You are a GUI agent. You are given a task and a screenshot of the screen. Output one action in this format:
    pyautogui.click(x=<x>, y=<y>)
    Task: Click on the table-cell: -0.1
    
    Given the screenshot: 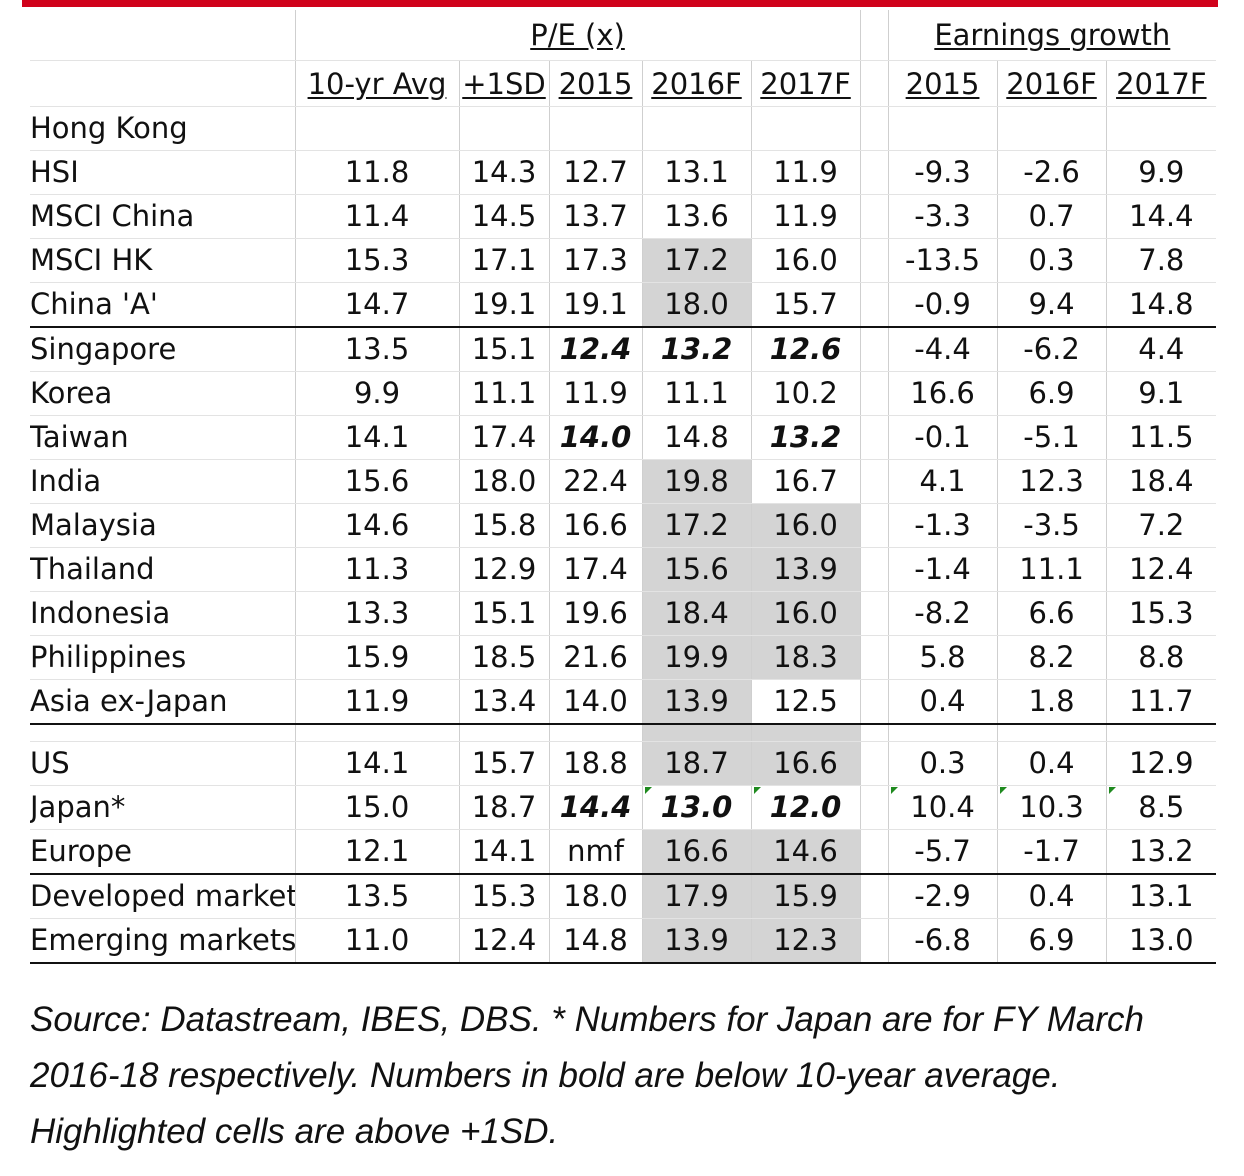 What is the action you would take?
    pyautogui.click(x=943, y=437)
    